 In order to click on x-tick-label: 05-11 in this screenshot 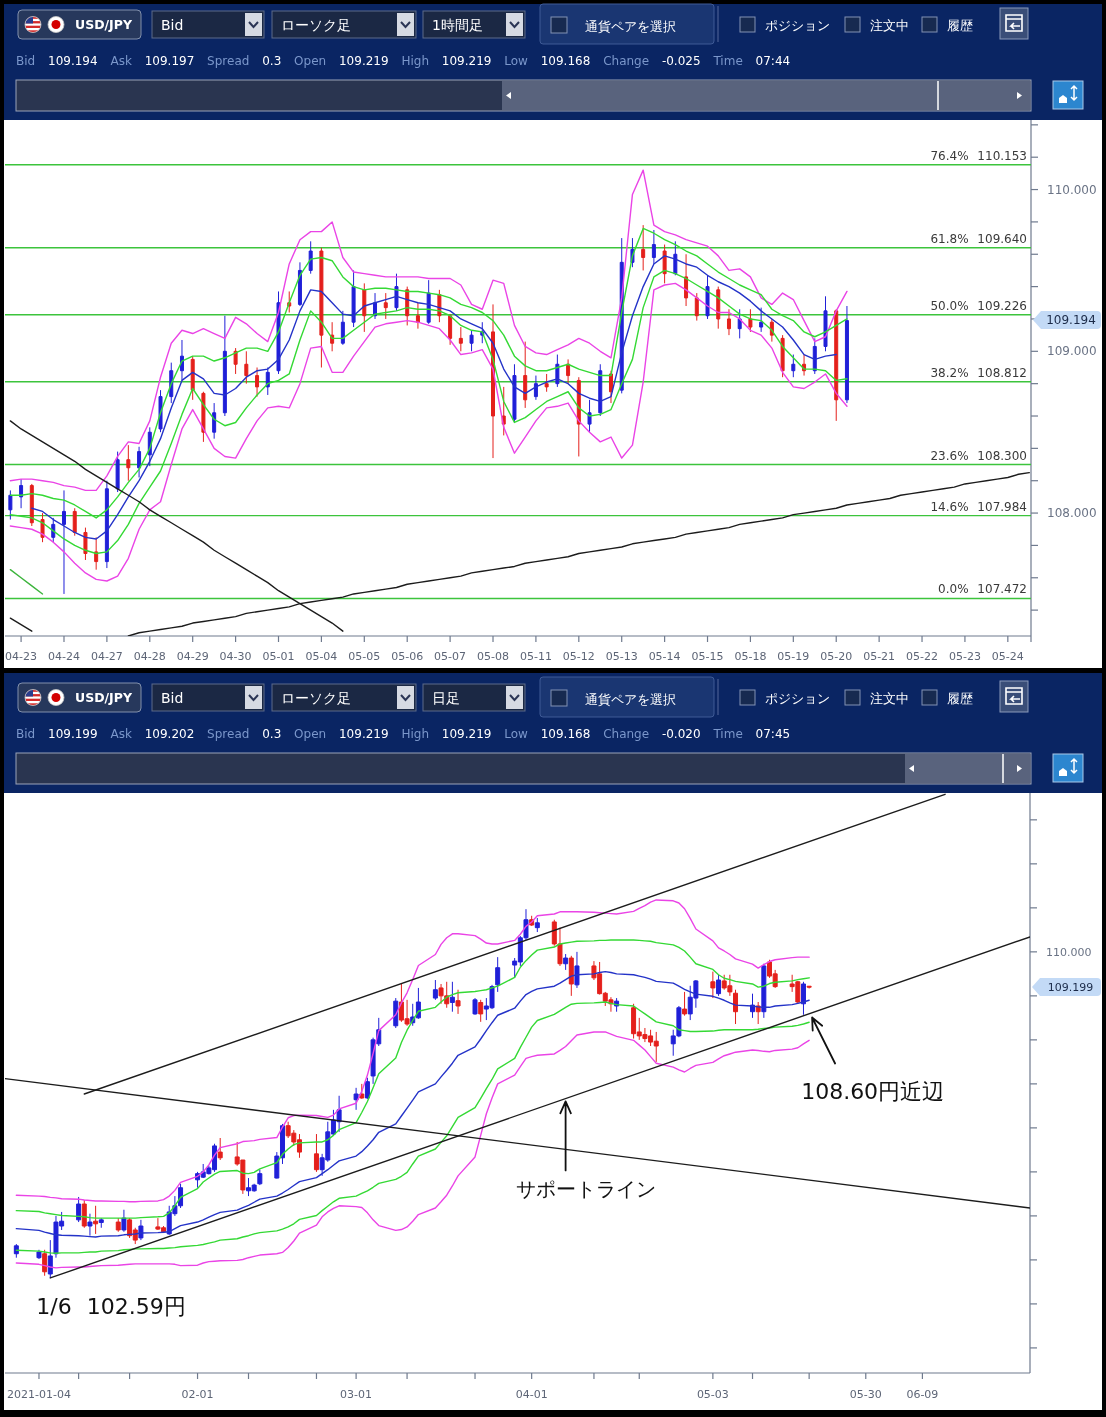, I will do `click(535, 656)`.